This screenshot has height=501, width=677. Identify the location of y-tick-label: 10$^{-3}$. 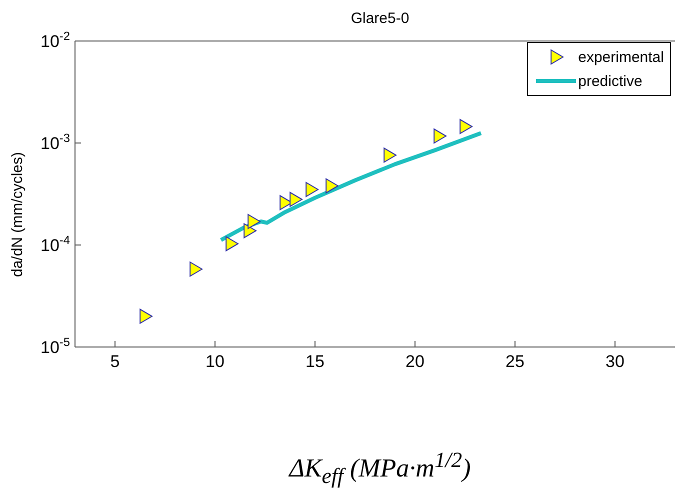
(55, 142).